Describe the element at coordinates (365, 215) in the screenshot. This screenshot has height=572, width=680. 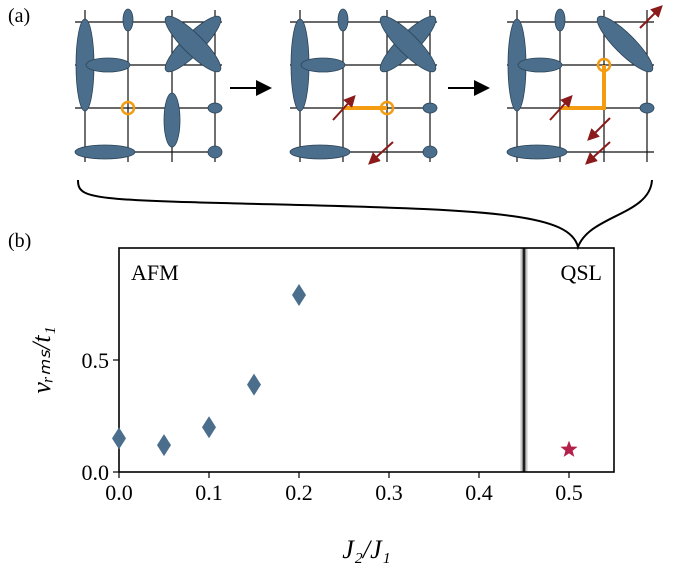
I see `brace` at that location.